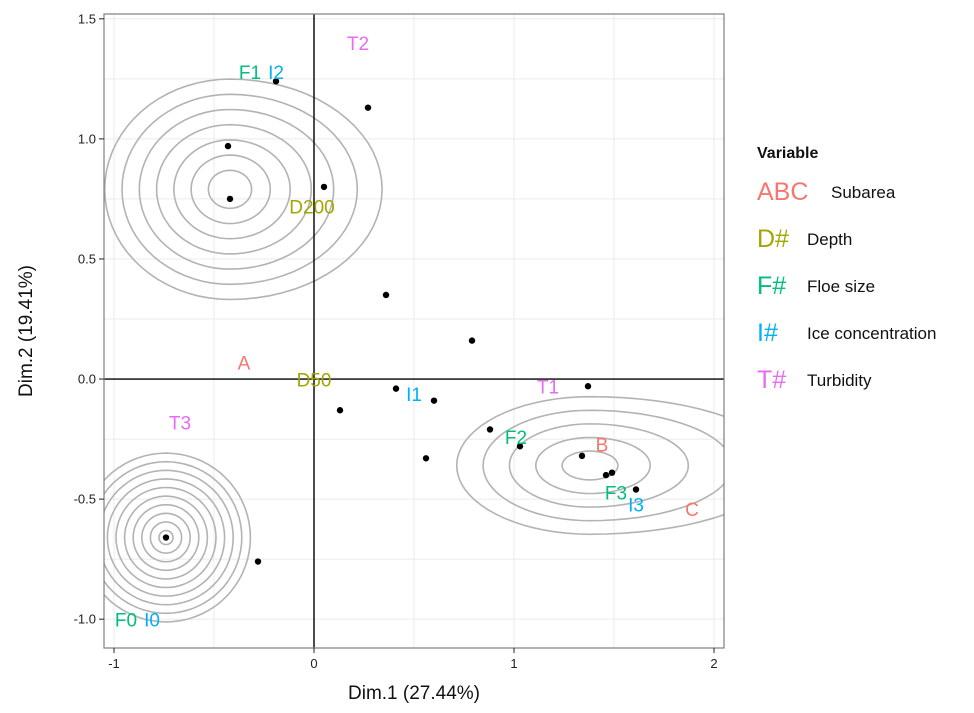  Describe the element at coordinates (358, 44) in the screenshot. I see `label-T2: T2` at that location.